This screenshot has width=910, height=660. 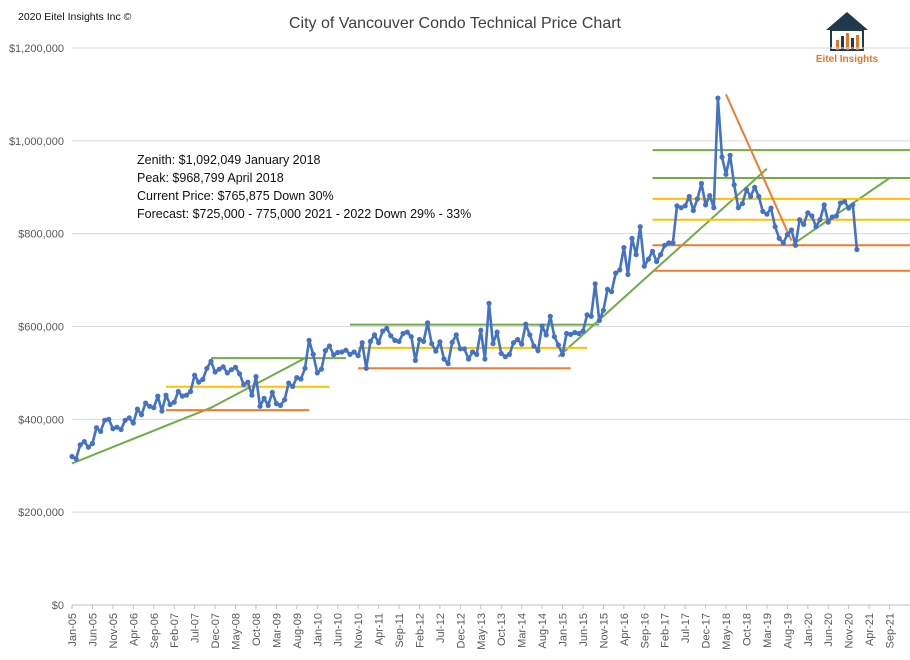 I want to click on x-tick-label: Apr-16, so click(x=625, y=629).